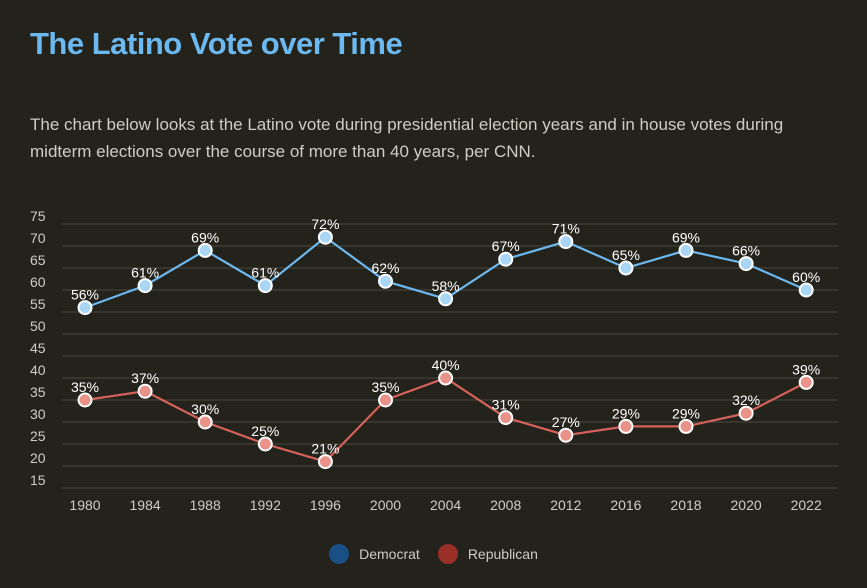 Image resolution: width=867 pixels, height=588 pixels. Describe the element at coordinates (38, 260) in the screenshot. I see `y-tick-label: 65` at that location.